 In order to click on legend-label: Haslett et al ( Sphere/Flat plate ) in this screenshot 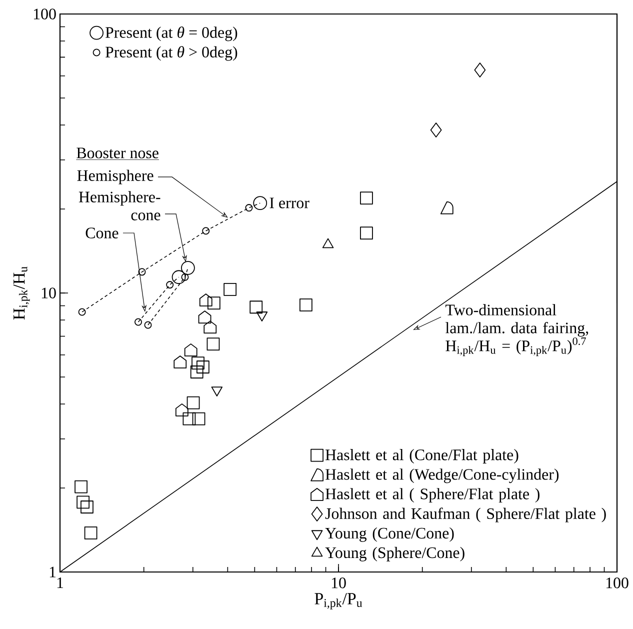, I will do `click(432, 495)`.